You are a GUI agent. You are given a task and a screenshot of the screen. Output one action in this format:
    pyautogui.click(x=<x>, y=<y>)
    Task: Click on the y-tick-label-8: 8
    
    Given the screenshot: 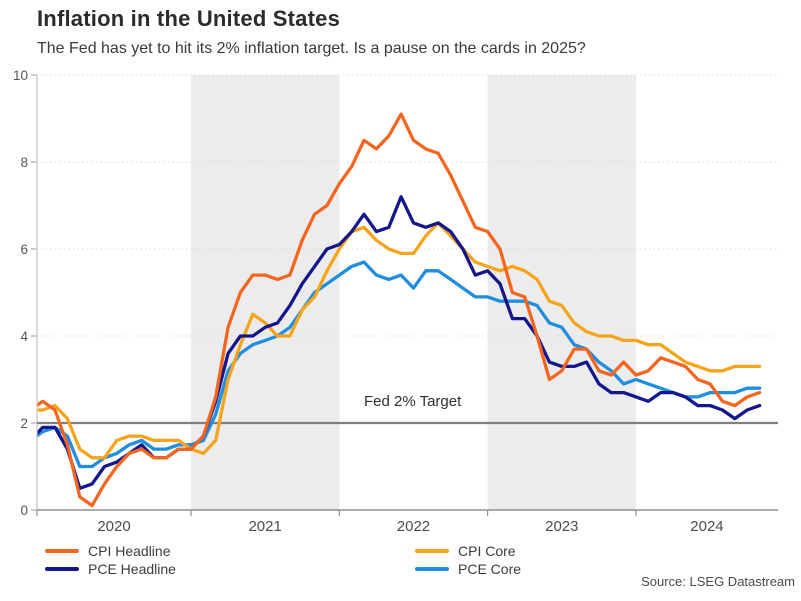 What is the action you would take?
    pyautogui.click(x=24, y=162)
    